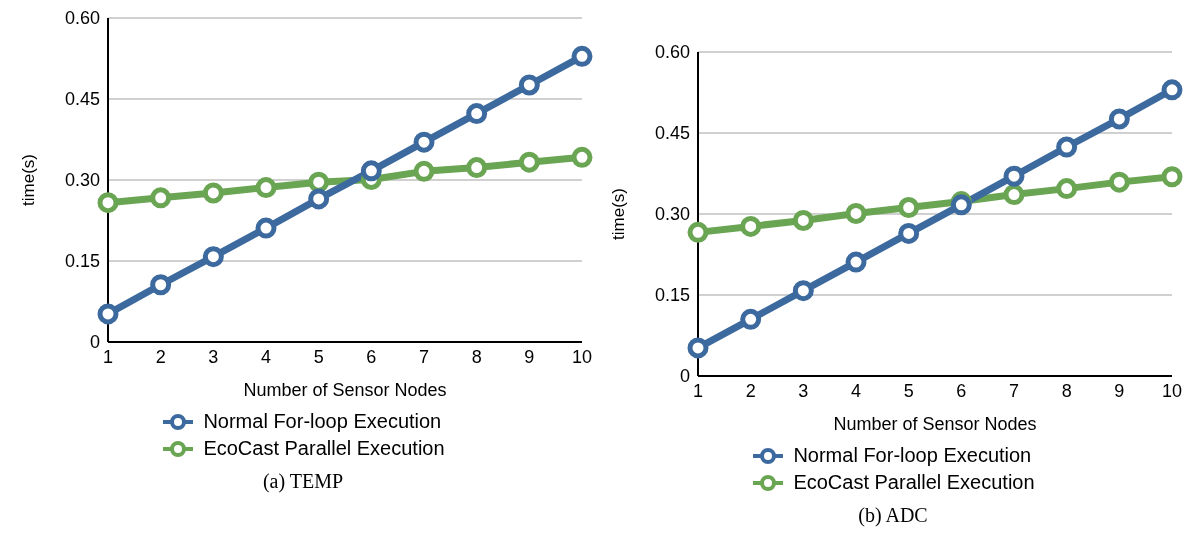  What do you see at coordinates (303, 481) in the screenshot?
I see `text: (a) TEMP` at bounding box center [303, 481].